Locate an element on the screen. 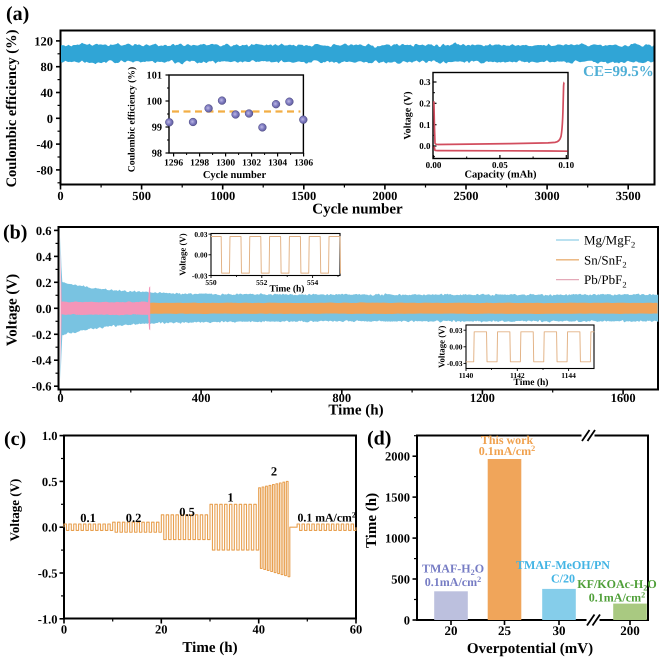 Image resolution: width=661 pixels, height=659 pixels. svg-text: 100 is located at coordinates (154, 102).